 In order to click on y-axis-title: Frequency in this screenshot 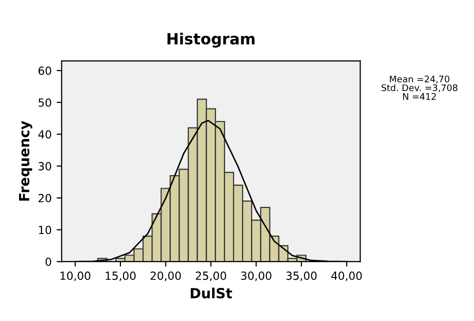, I will do `click(25, 160)`.